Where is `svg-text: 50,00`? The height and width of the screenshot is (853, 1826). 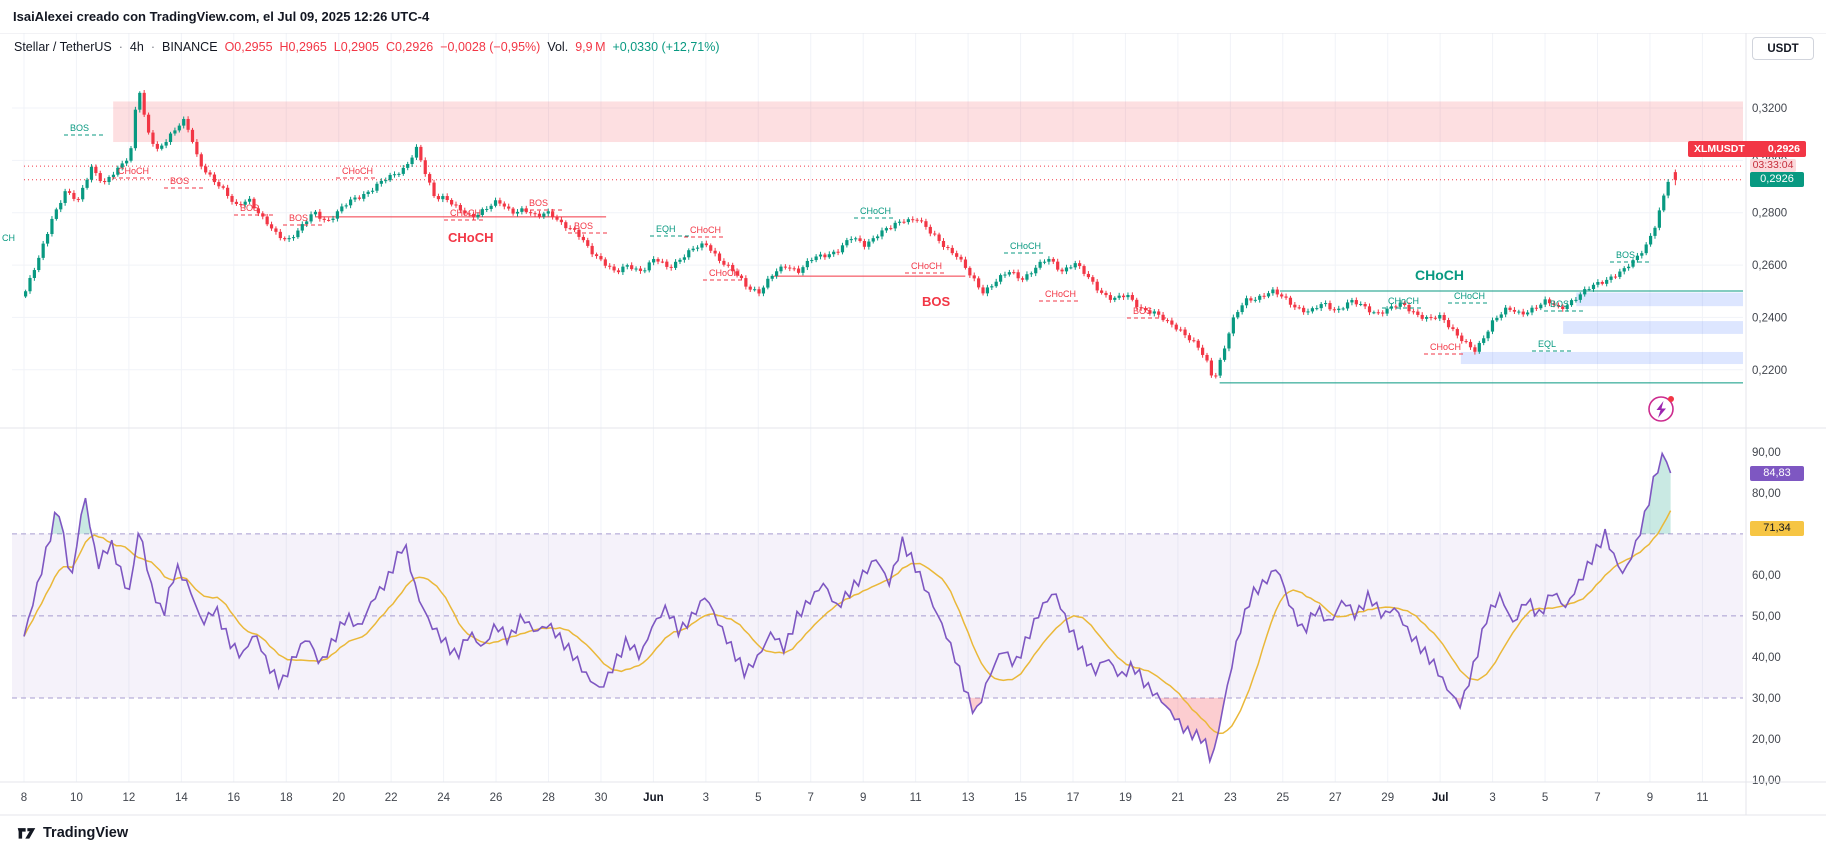
svg-text: 50,00 is located at coordinates (1766, 617).